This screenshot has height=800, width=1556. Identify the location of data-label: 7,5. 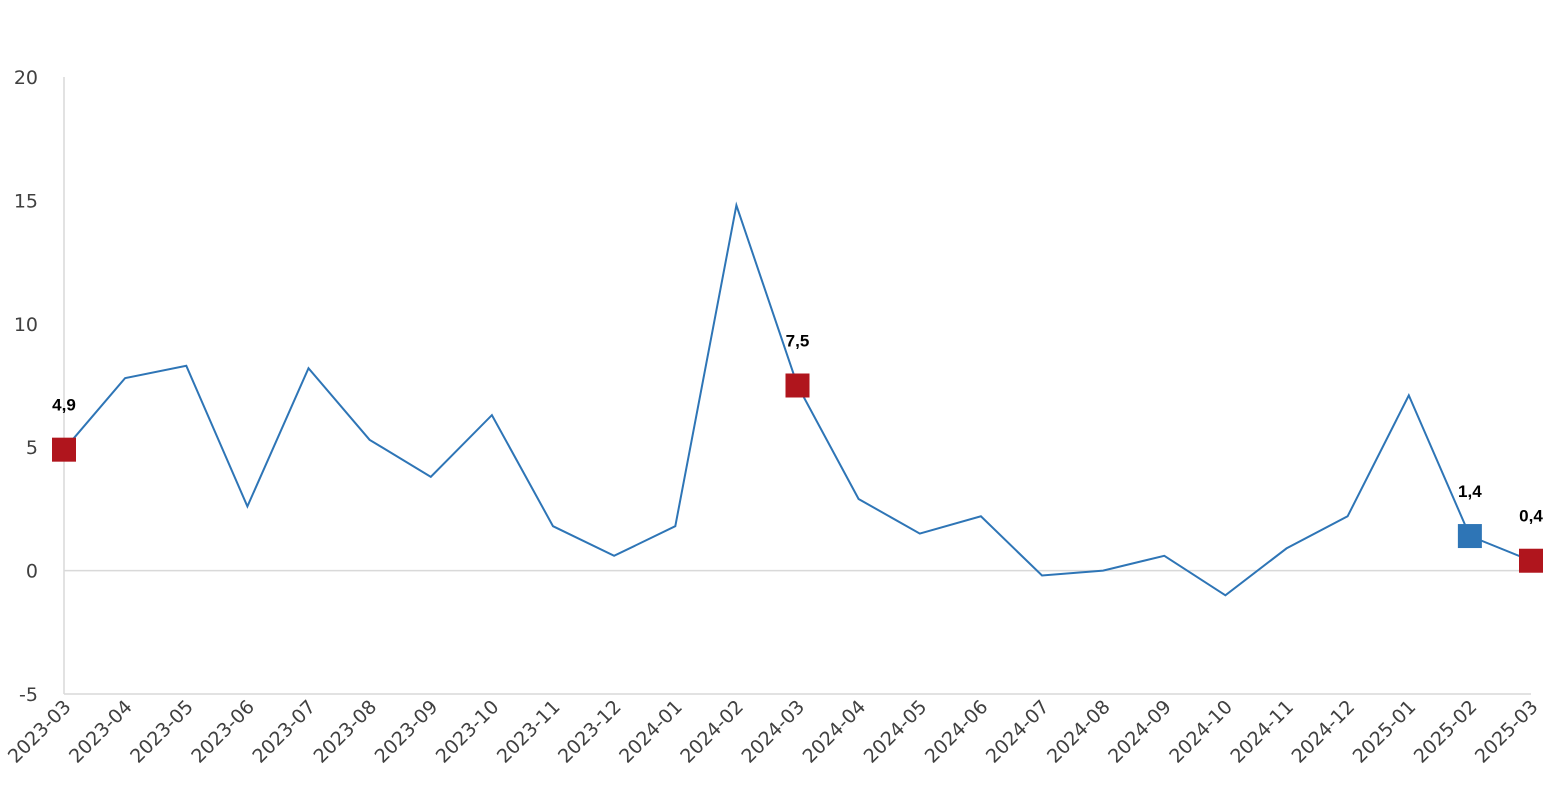
(798, 341).